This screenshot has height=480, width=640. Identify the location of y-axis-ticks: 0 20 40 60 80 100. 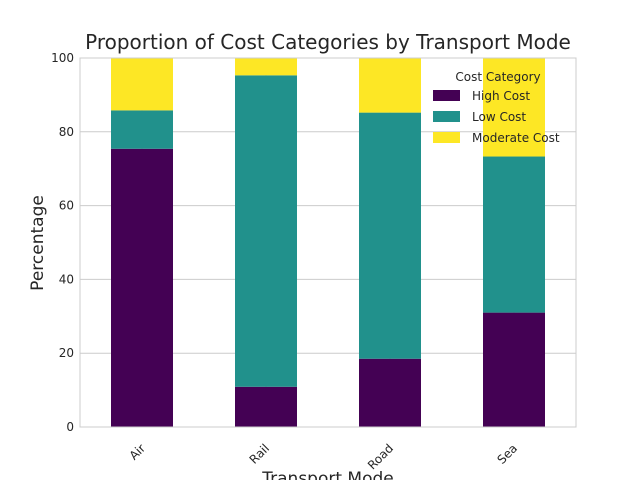
(62, 242).